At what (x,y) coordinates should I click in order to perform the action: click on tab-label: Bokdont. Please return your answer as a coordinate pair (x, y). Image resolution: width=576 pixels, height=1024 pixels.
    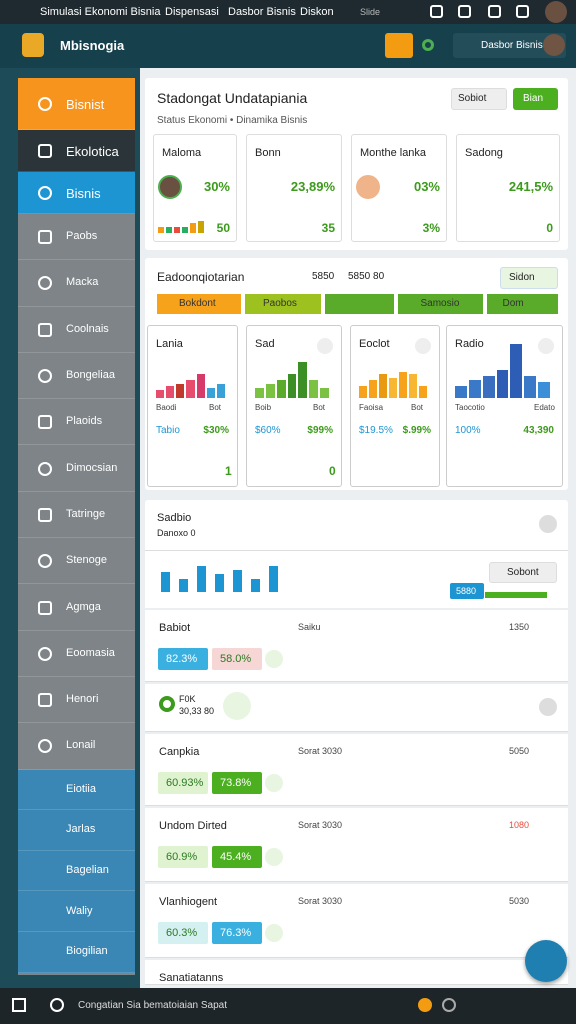
    Looking at the image, I should click on (197, 303).